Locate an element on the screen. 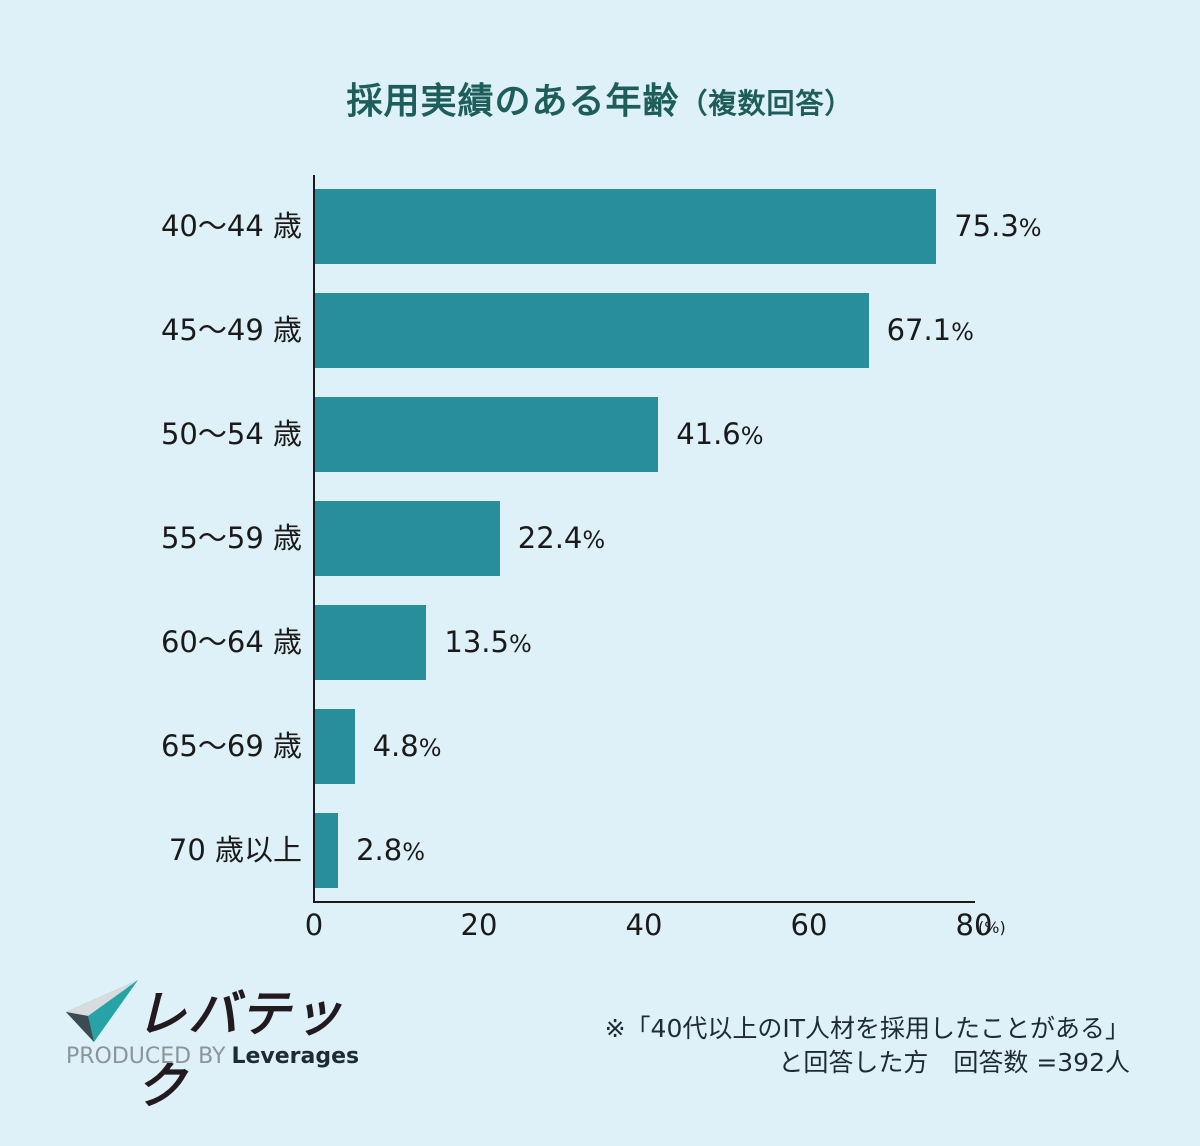 This screenshot has width=1200, height=1146. bar-row: 60〜64 歳 13.5% is located at coordinates (600, 642).